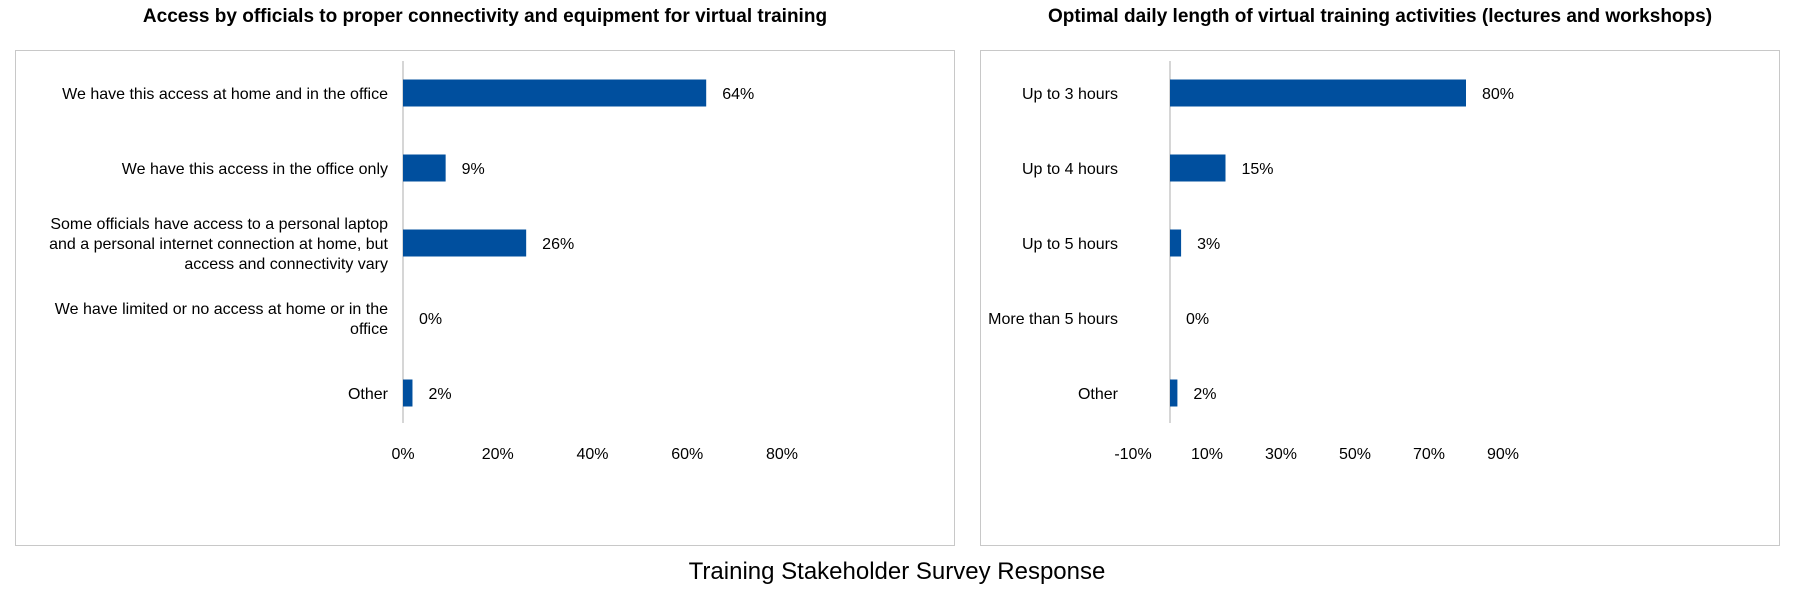 This screenshot has width=1794, height=592. I want to click on chart-2-tick-label-1: -10%, so click(1132, 454).